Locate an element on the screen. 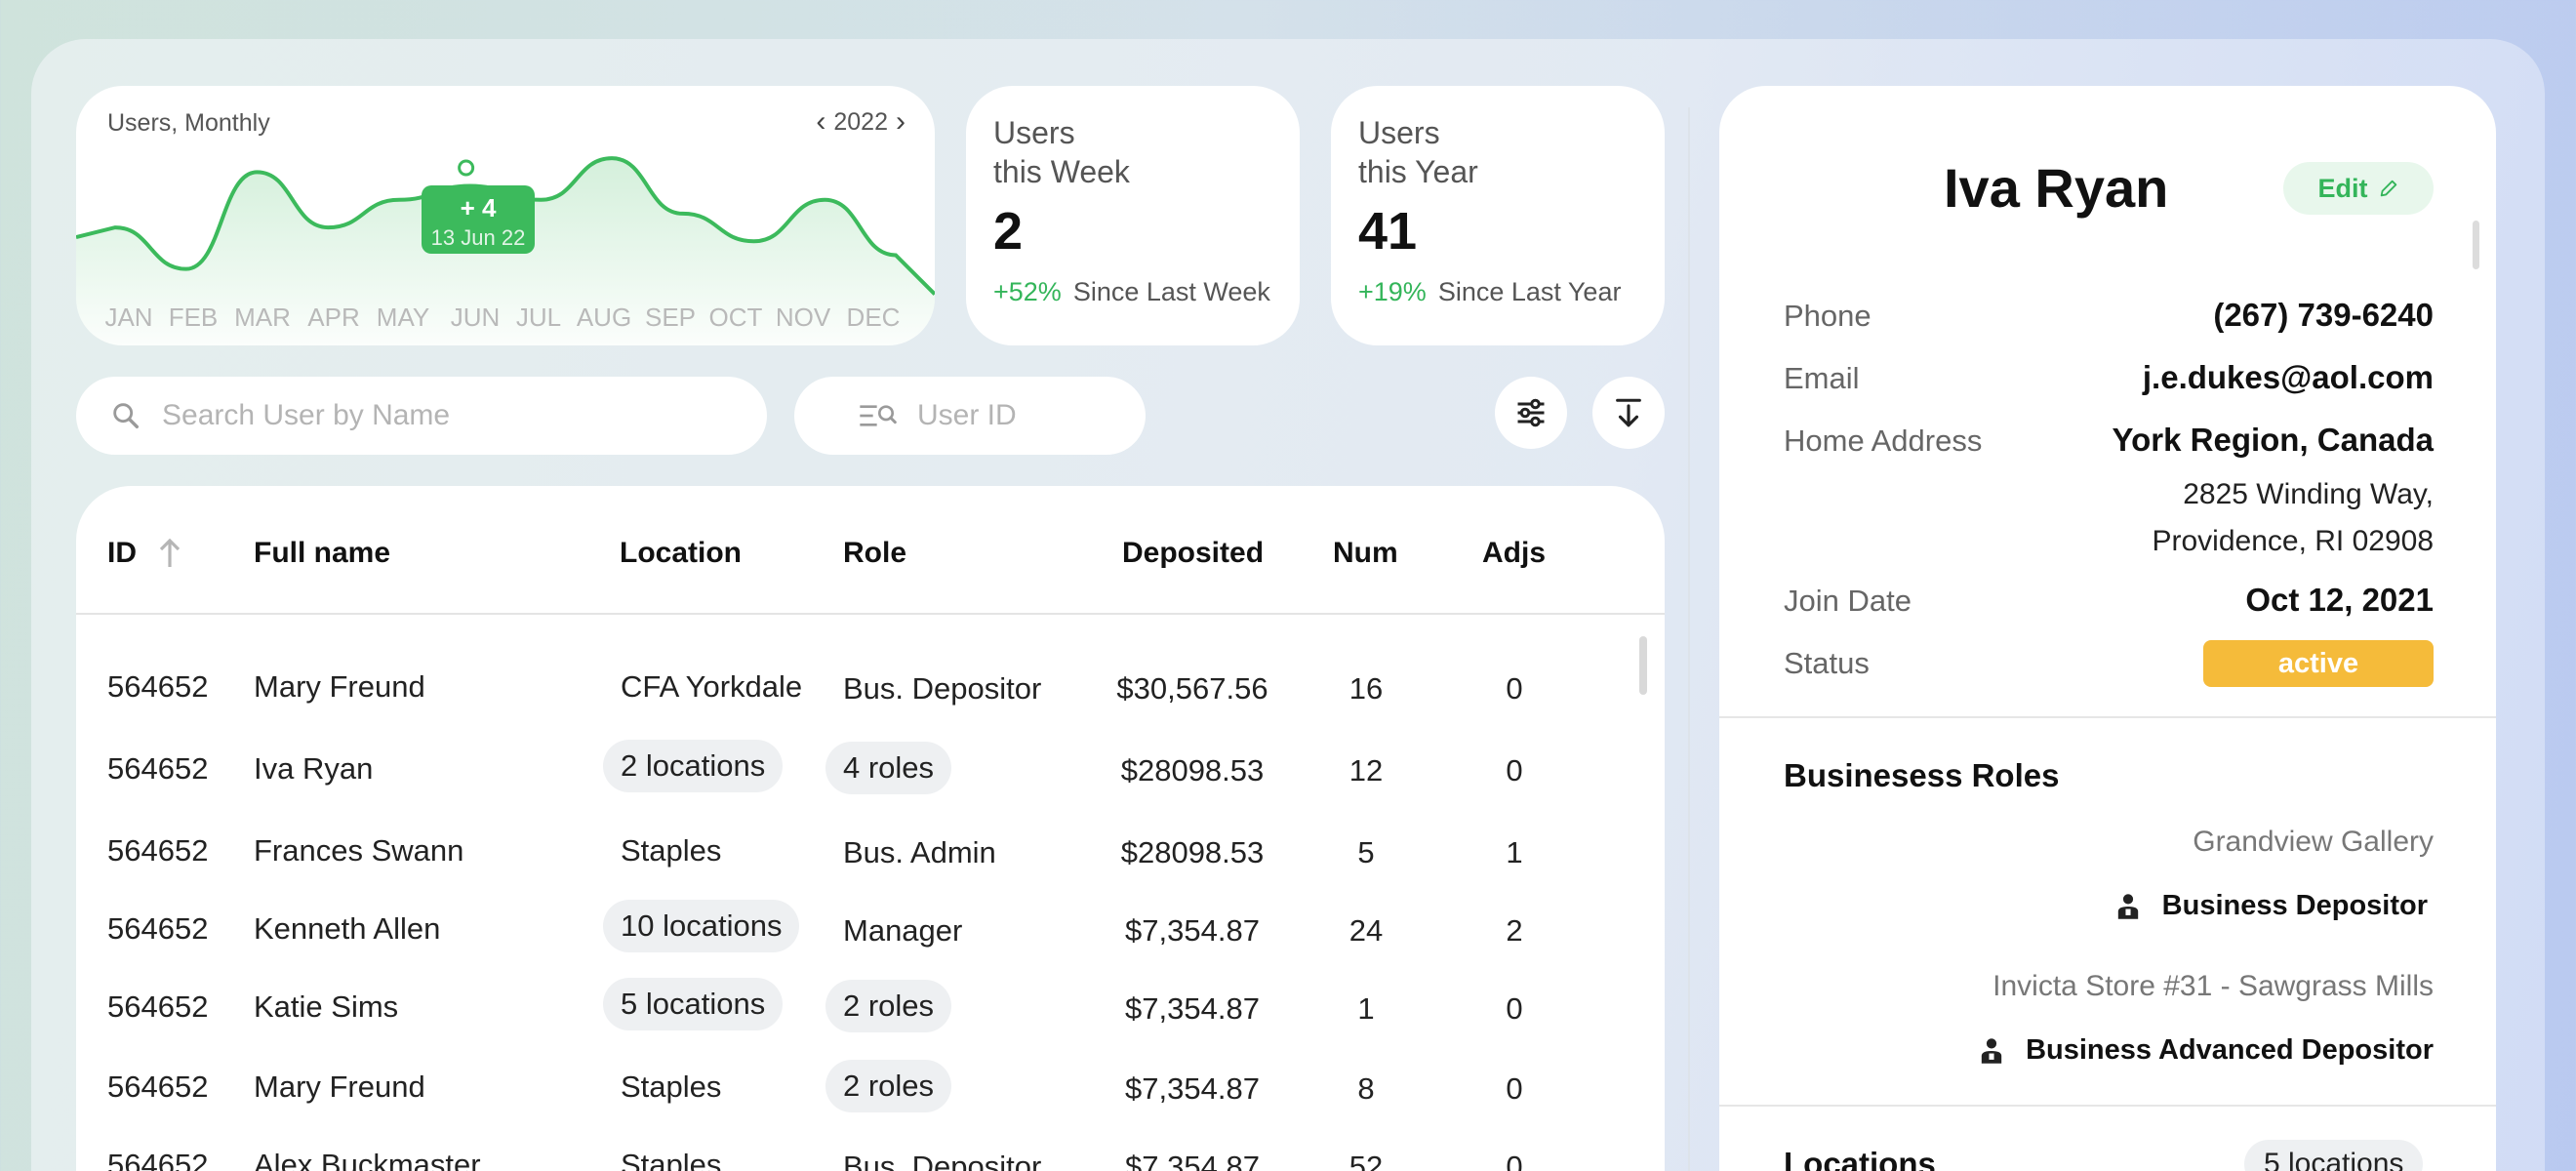  stat-label-line2: this Week is located at coordinates (1061, 171).